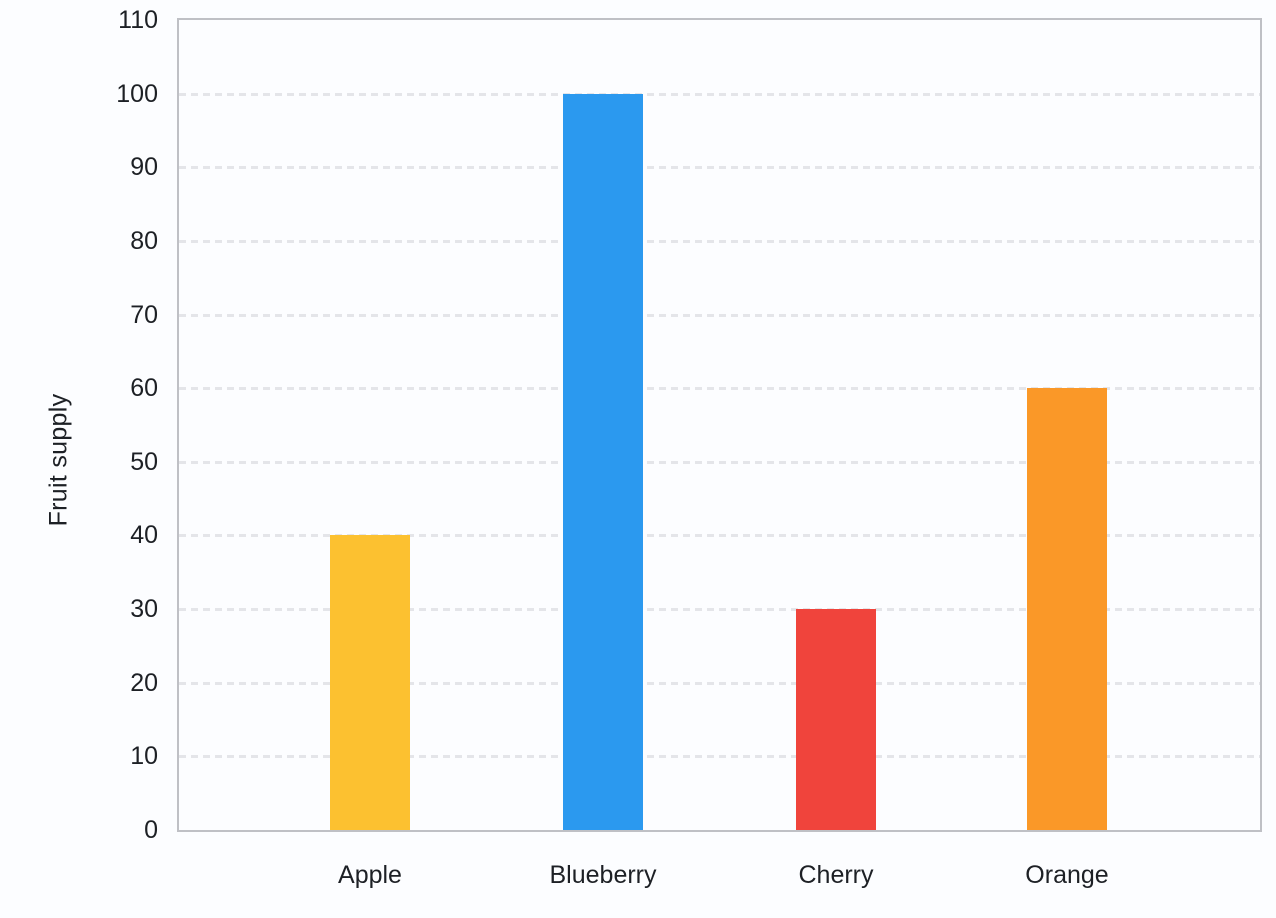 The width and height of the screenshot is (1276, 918). I want to click on y-tick-label-90: 90, so click(144, 167).